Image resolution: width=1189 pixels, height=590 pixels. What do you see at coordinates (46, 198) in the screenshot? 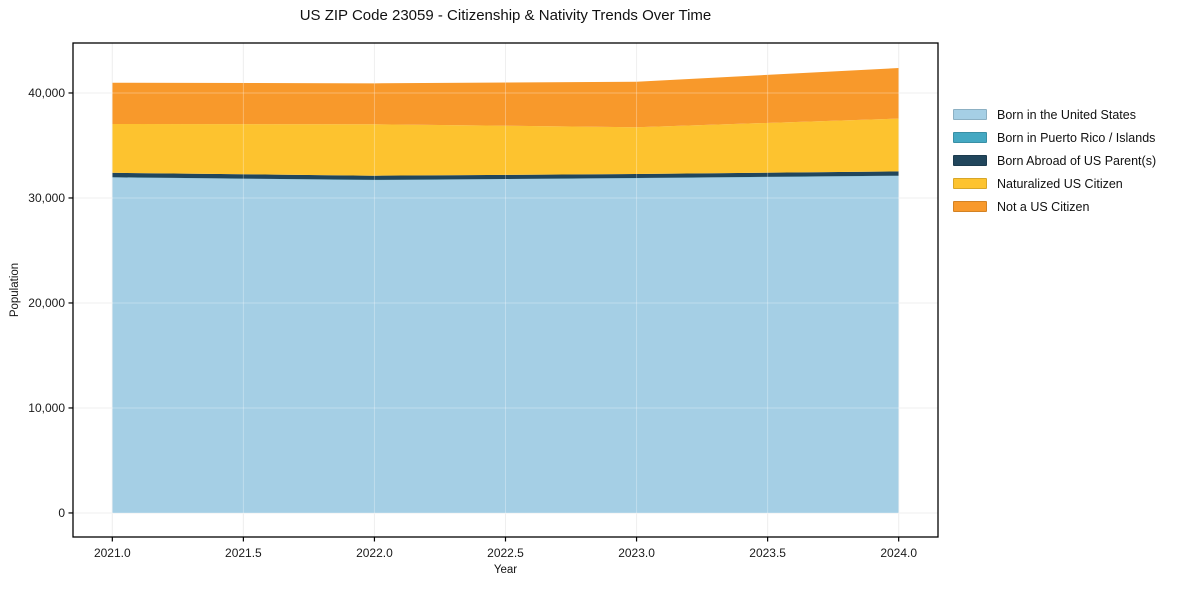
I see `y-tick-label: 30,000` at bounding box center [46, 198].